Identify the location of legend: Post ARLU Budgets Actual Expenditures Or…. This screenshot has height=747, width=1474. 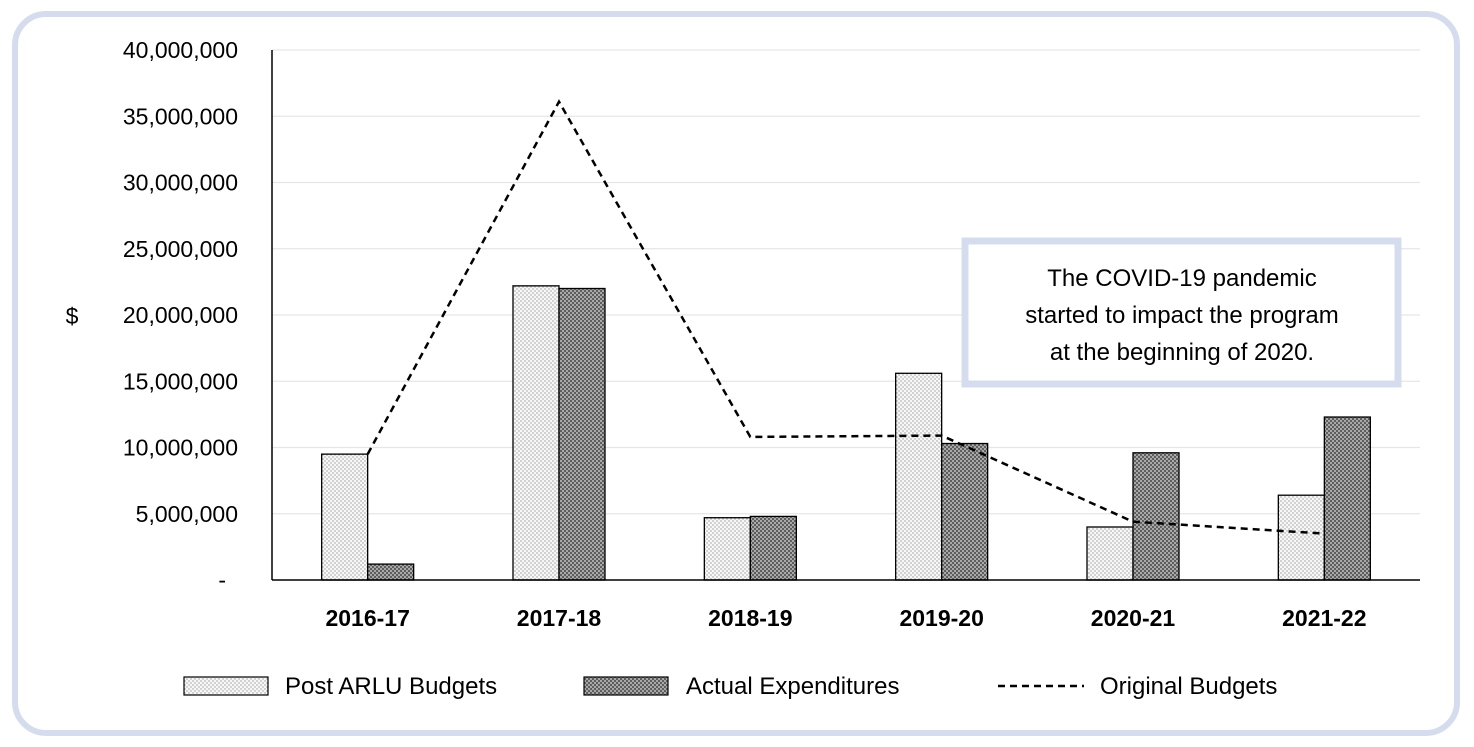
(730, 686).